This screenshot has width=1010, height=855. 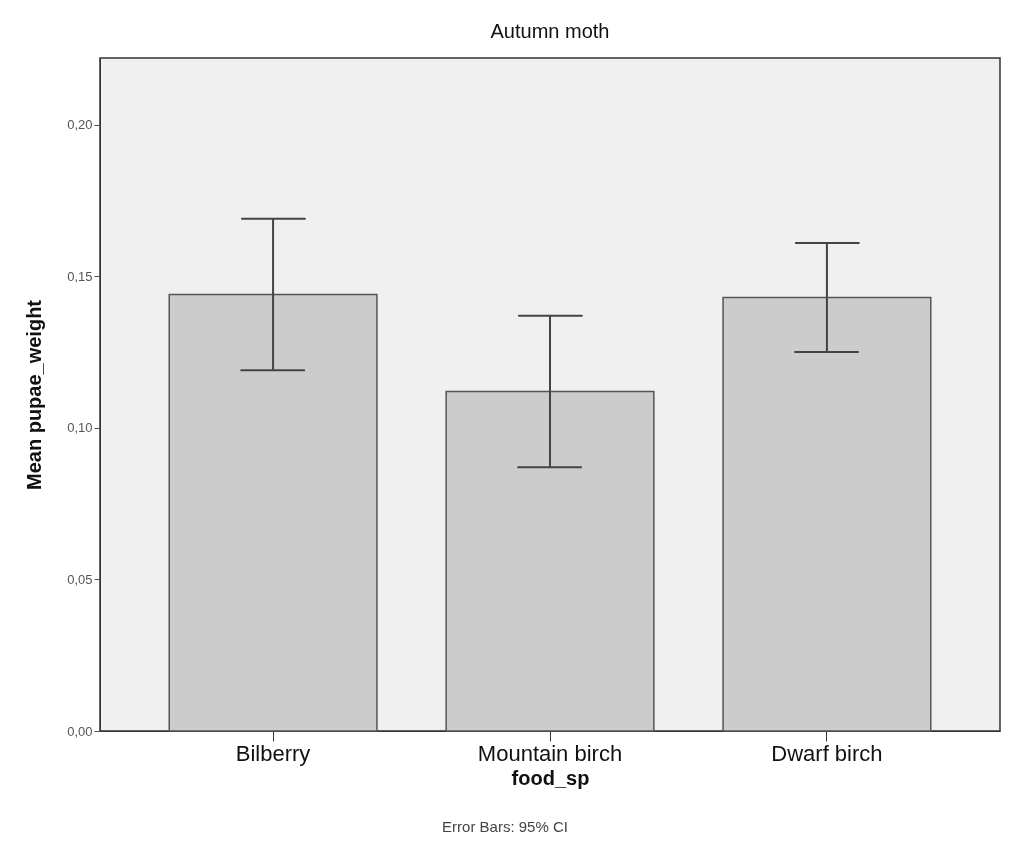 I want to click on x-tick-label: Bilberry, so click(x=273, y=753).